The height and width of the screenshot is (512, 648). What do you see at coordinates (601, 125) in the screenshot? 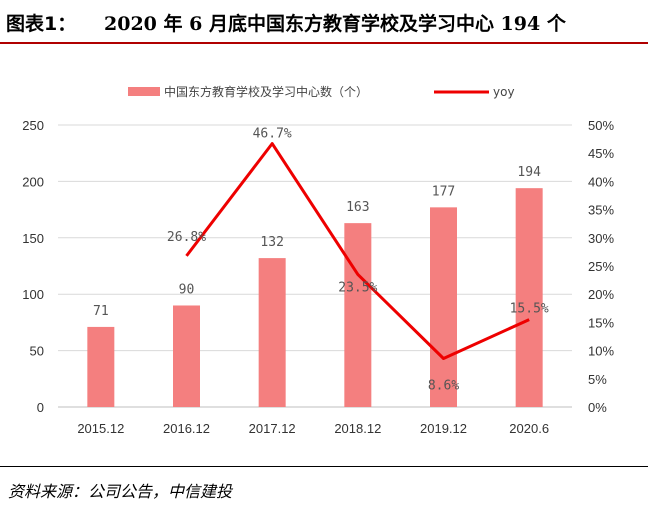
I see `right-tick-label: 50%` at bounding box center [601, 125].